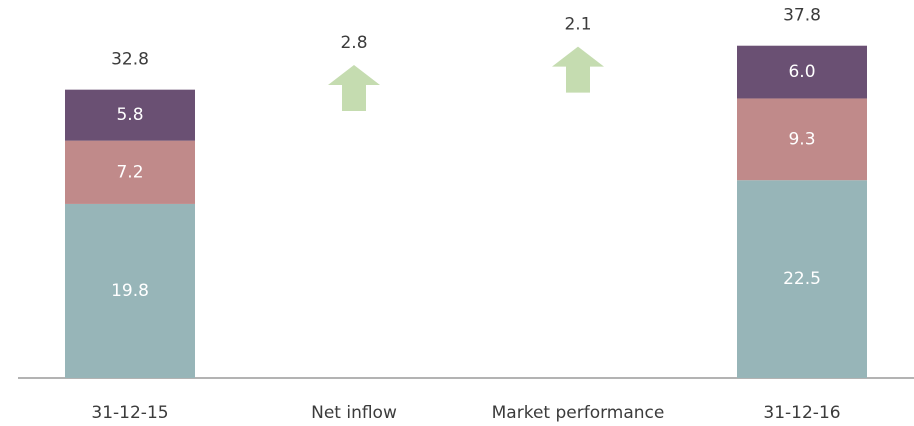  I want to click on segment-label: 6.0, so click(801, 72).